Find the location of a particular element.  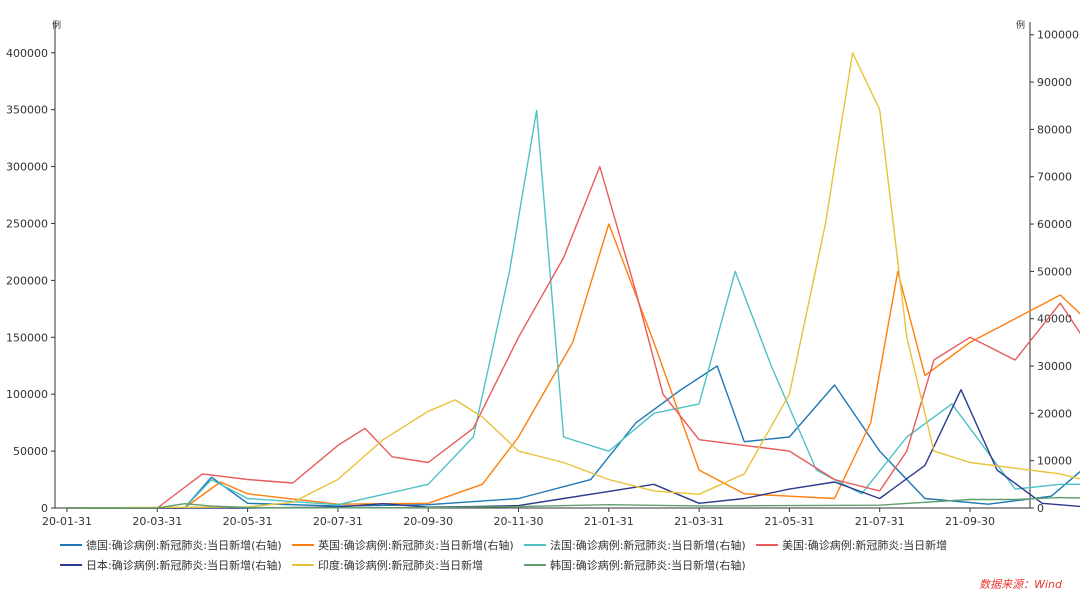

legend-item: 印度:确诊病例:新冠肺炎:当日新增 is located at coordinates (408, 565).